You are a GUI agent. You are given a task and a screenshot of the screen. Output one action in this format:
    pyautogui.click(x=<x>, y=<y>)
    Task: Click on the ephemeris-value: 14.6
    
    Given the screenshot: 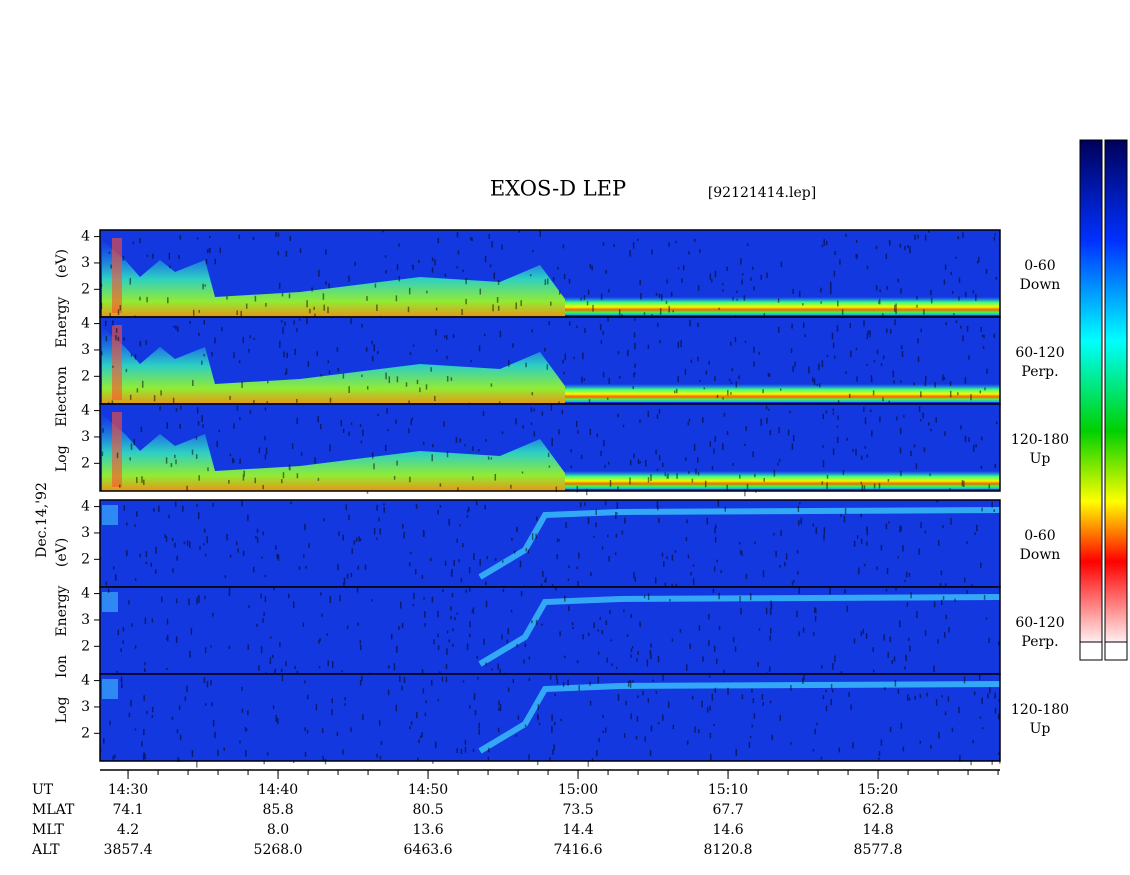 What is the action you would take?
    pyautogui.click(x=727, y=830)
    